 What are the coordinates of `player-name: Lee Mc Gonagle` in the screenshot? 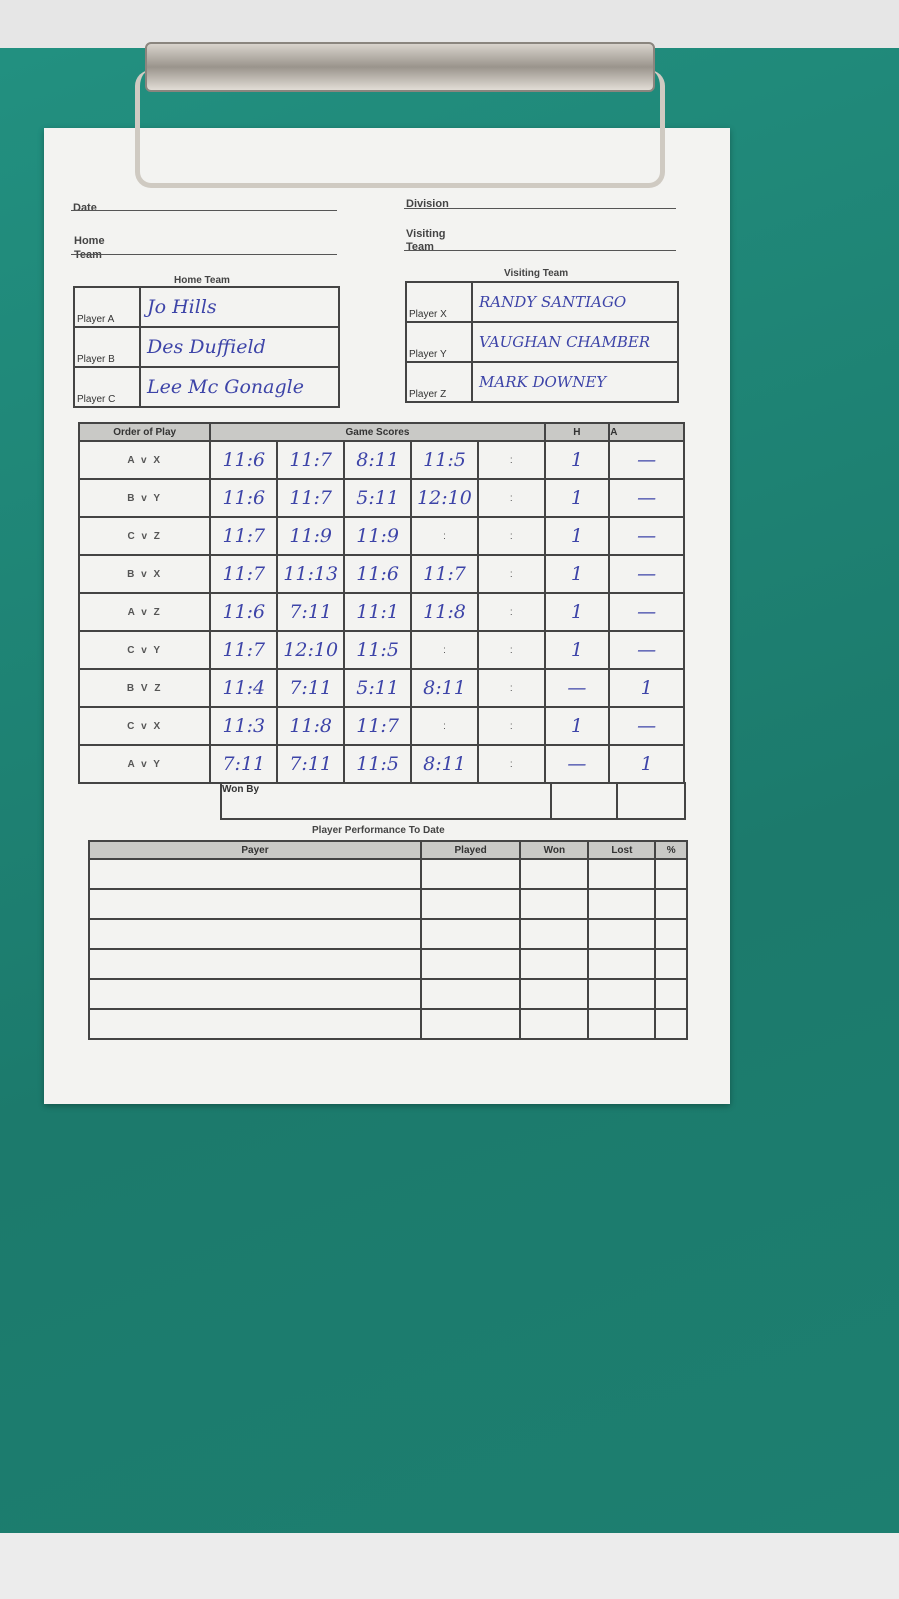 It's located at (239, 387).